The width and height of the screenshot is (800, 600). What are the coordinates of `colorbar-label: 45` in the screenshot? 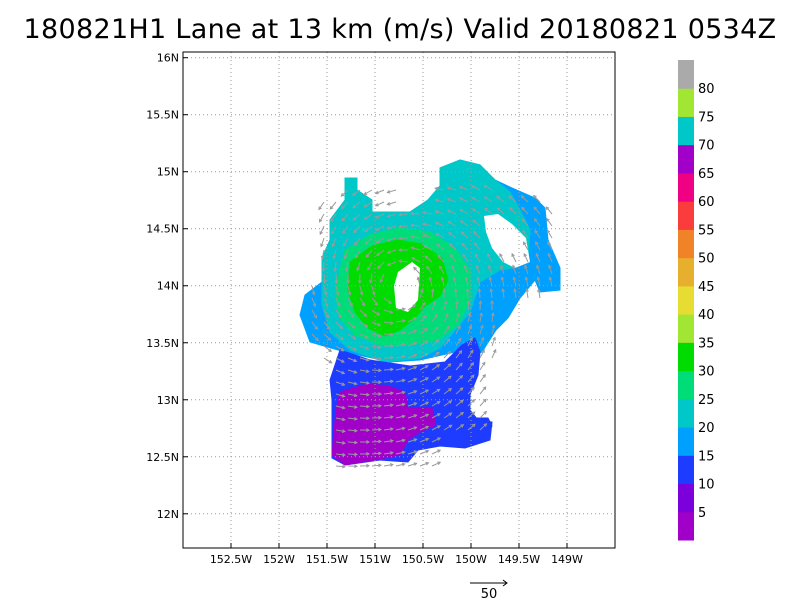 It's located at (706, 287).